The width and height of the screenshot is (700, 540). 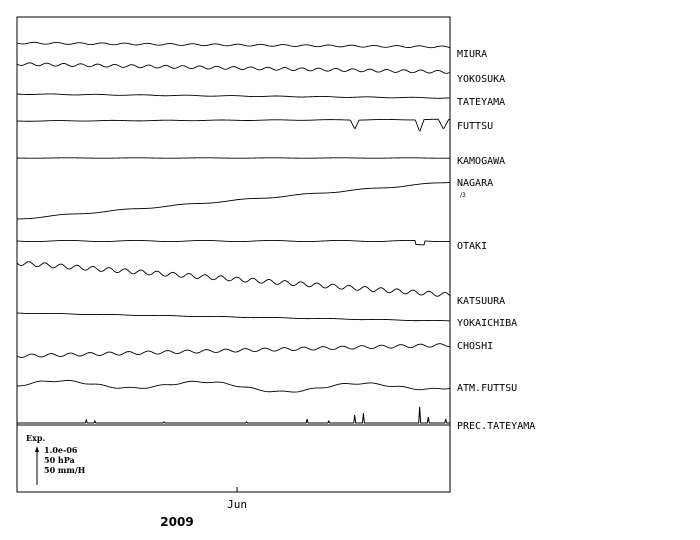 I want to click on scale-legend-line-2: 50 hPa, so click(x=59, y=460).